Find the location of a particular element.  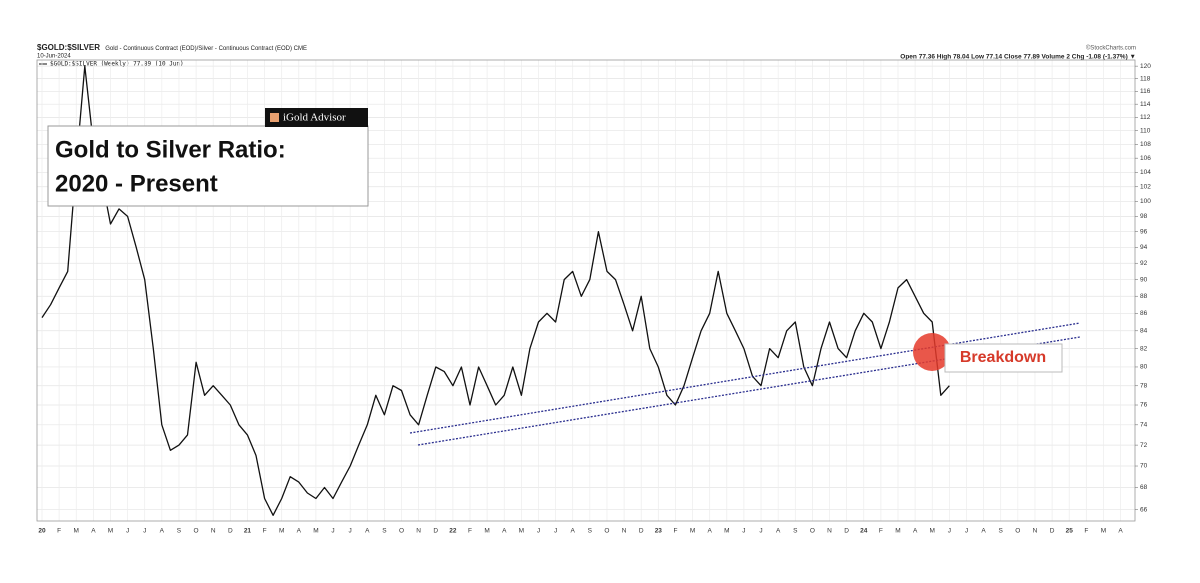

trend-line is located at coordinates (745, 378).